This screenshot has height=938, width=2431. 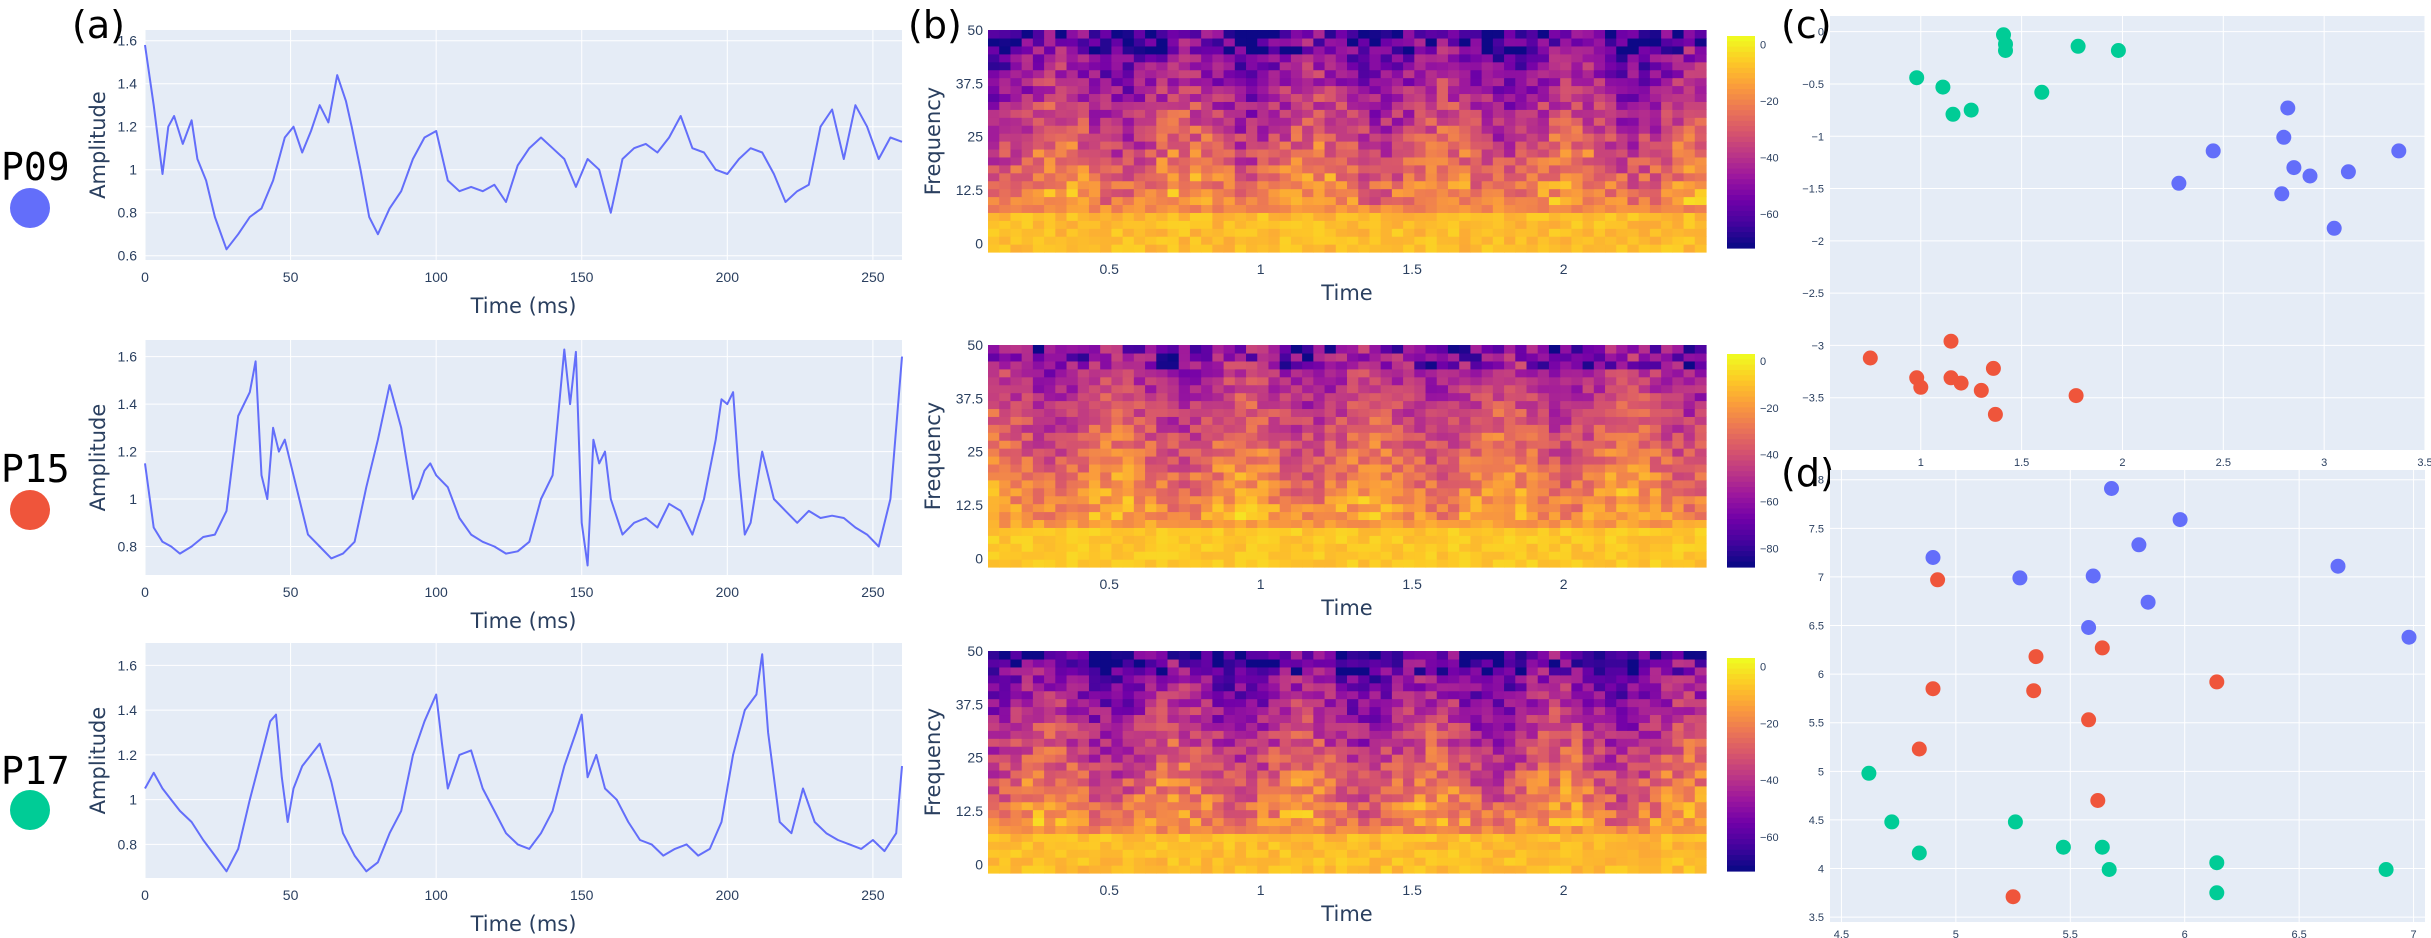 I want to click on signal-line, so click(x=523, y=457).